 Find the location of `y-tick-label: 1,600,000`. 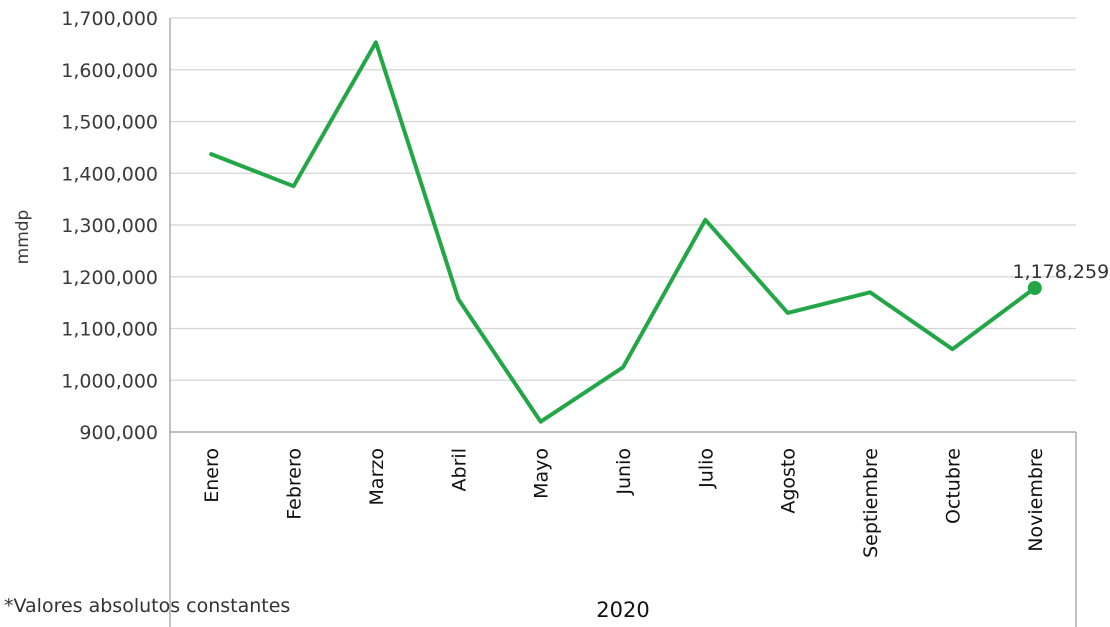

y-tick-label: 1,600,000 is located at coordinates (109, 71).